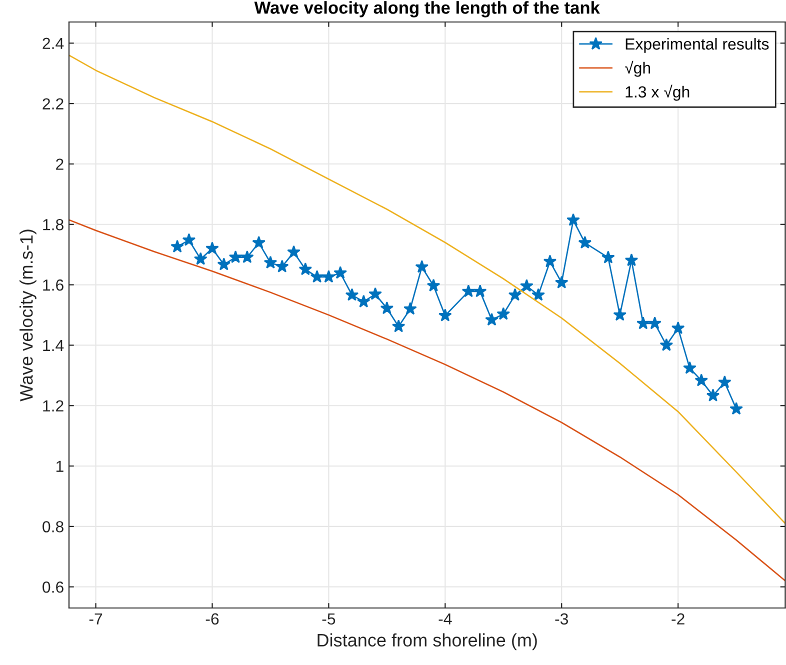 Image resolution: width=786 pixels, height=665 pixels. What do you see at coordinates (60, 466) in the screenshot?
I see `y-tick-label: 1` at bounding box center [60, 466].